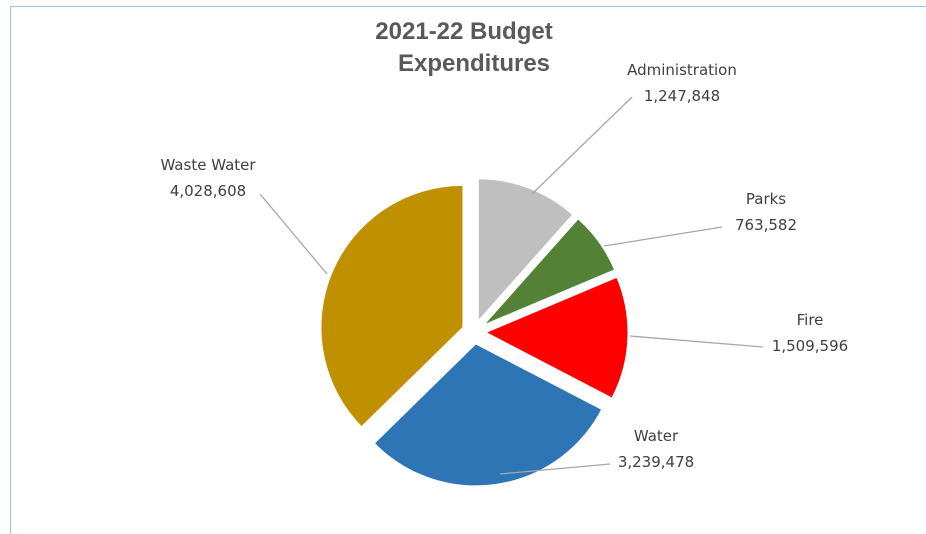  What do you see at coordinates (556, 337) in the screenshot?
I see `pie-slice-fire` at bounding box center [556, 337].